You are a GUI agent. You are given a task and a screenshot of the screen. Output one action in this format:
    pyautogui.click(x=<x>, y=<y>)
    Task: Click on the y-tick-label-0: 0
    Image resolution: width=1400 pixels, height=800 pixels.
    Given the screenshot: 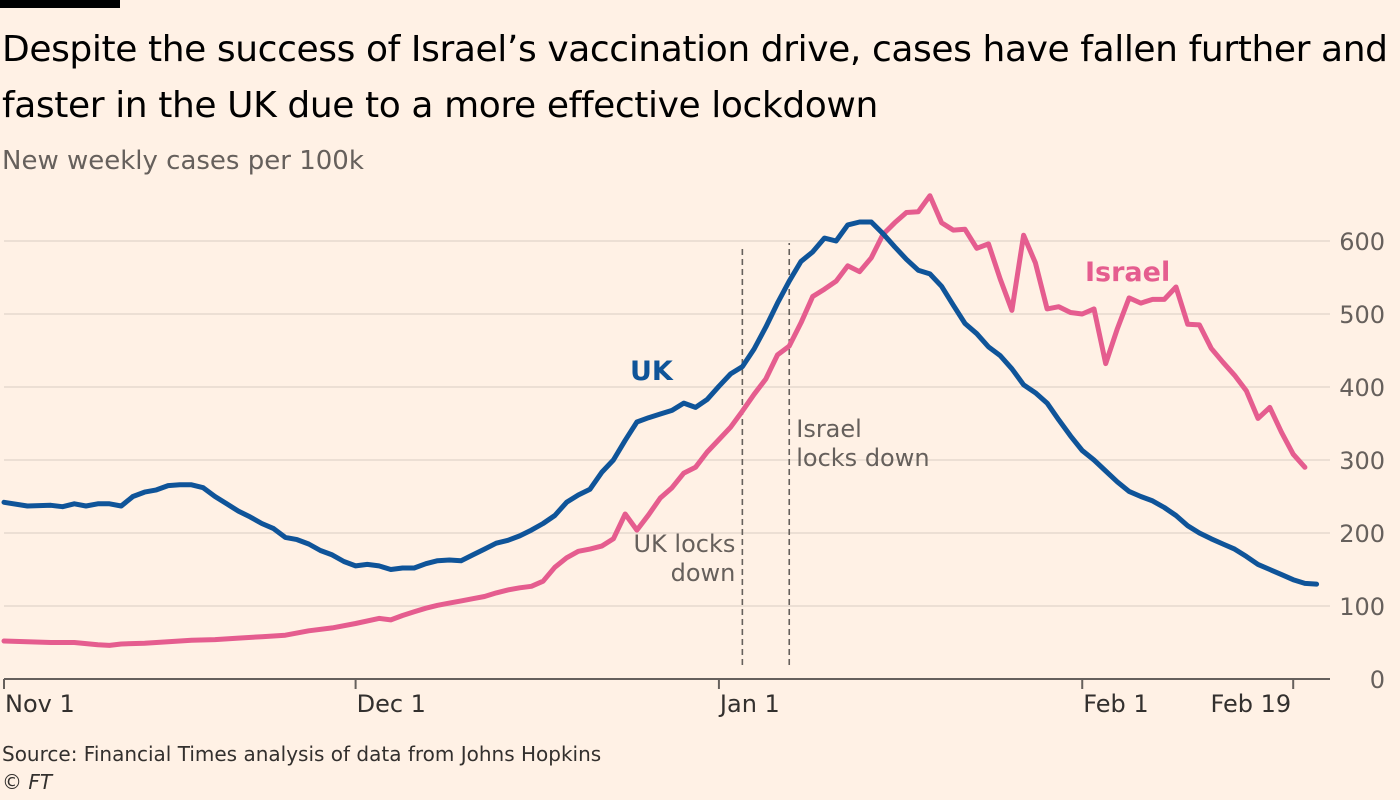 What is the action you would take?
    pyautogui.click(x=1377, y=680)
    